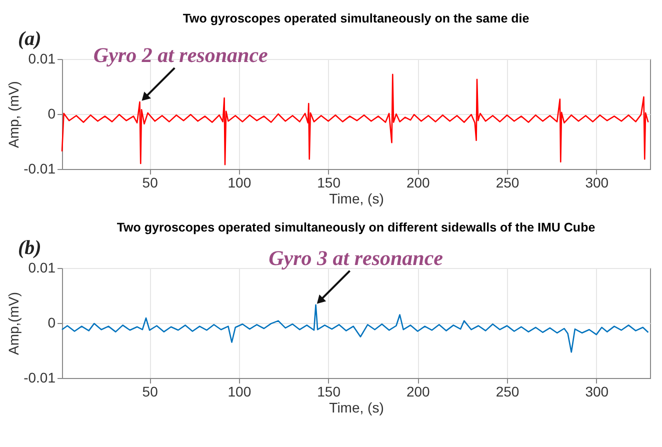  Describe the element at coordinates (14, 323) in the screenshot. I see `y-axis-title: Amp,(mV)` at that location.